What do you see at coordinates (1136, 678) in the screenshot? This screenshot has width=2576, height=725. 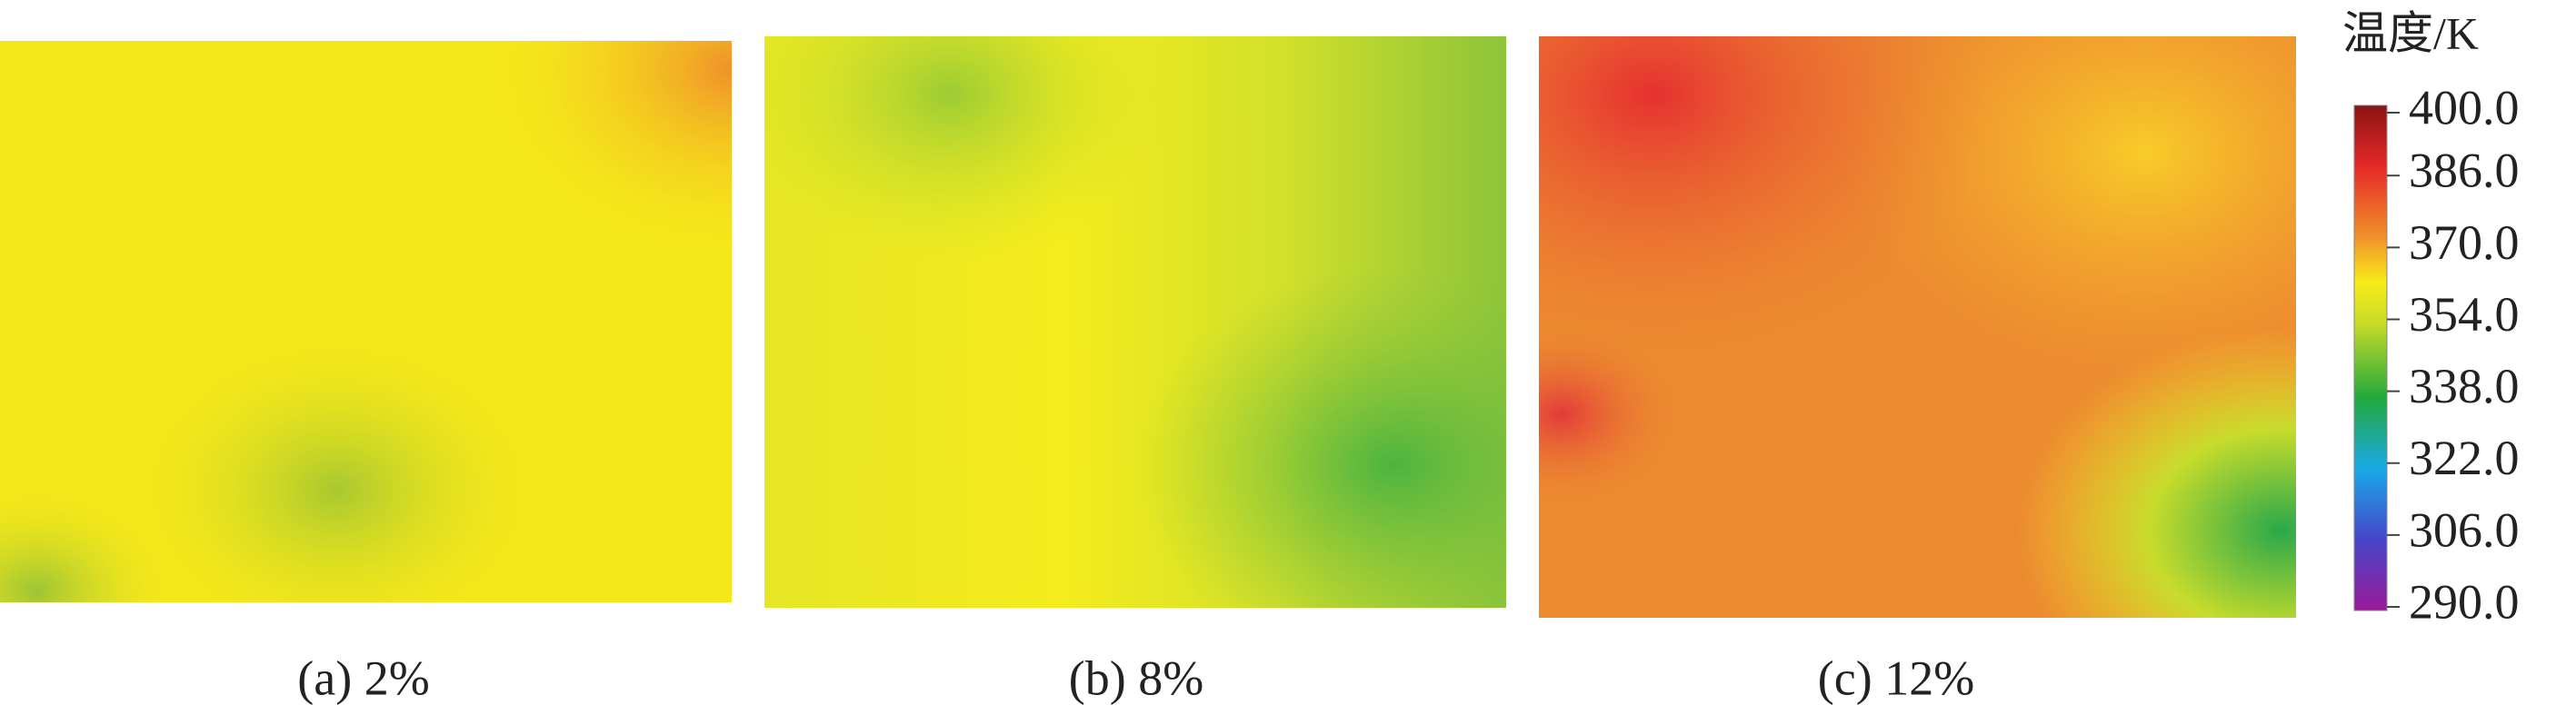 I see `caption: (b) 8%` at bounding box center [1136, 678].